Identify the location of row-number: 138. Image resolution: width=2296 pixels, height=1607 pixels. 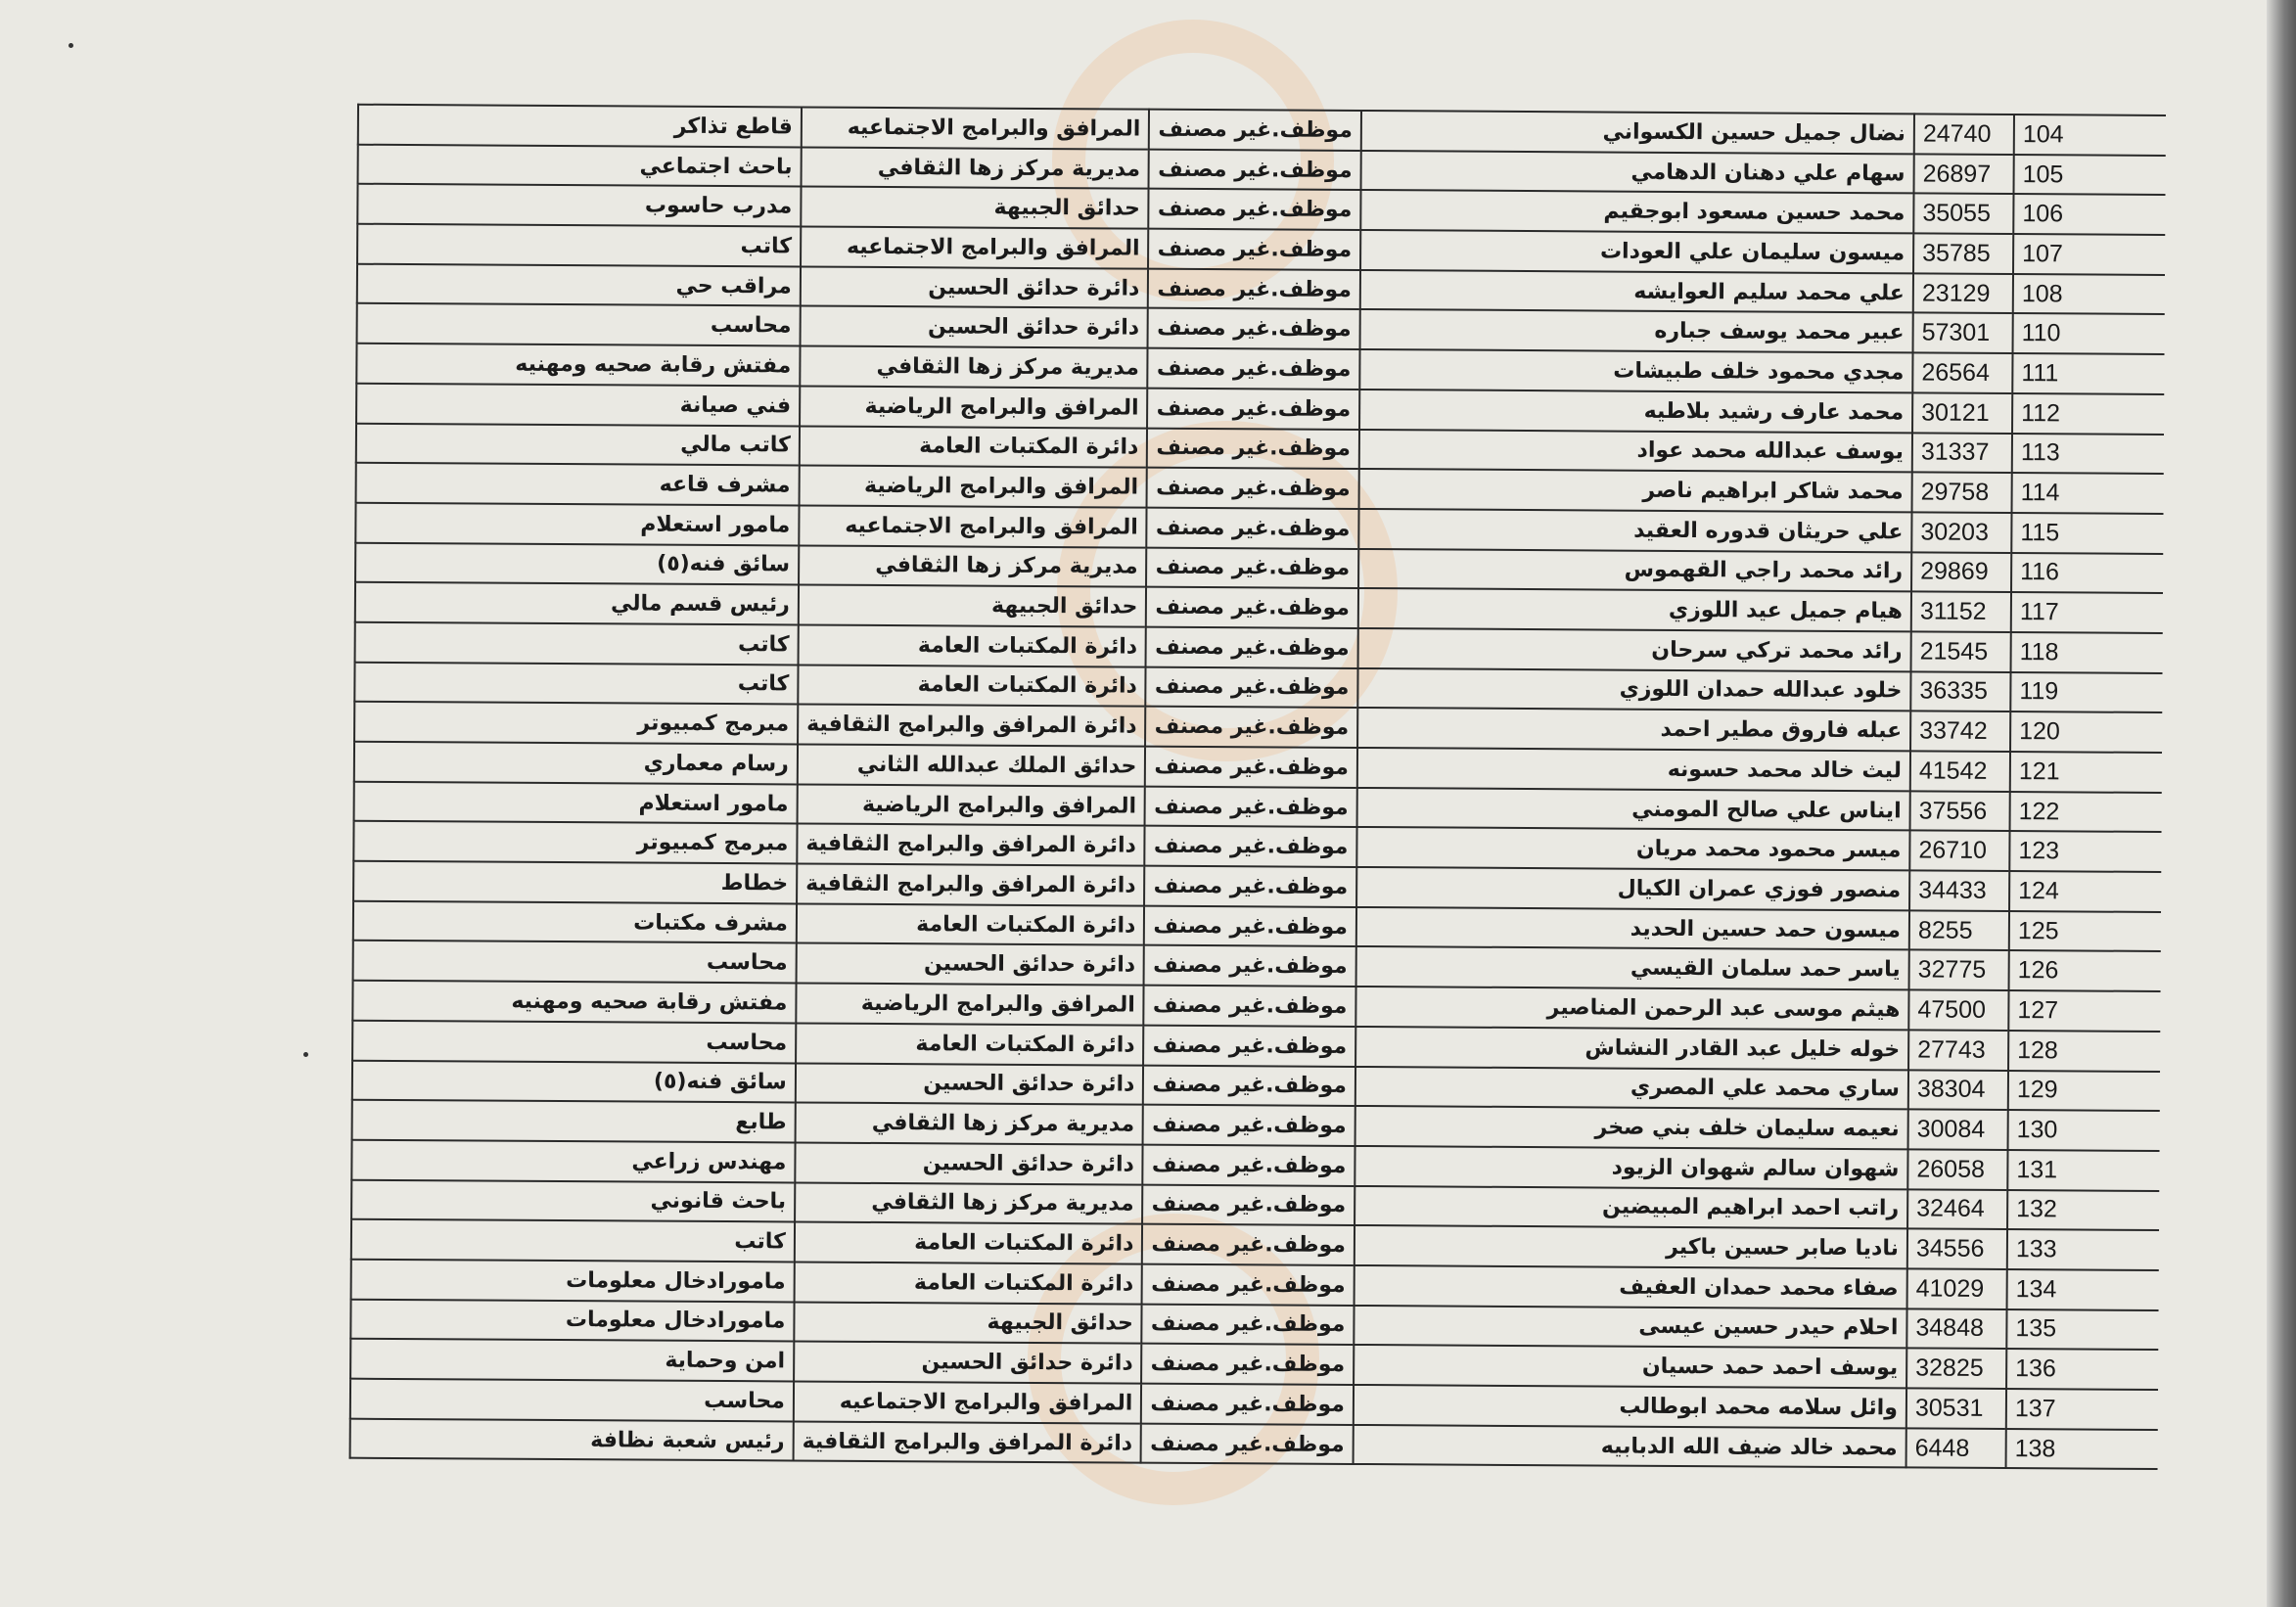
(2081, 1449).